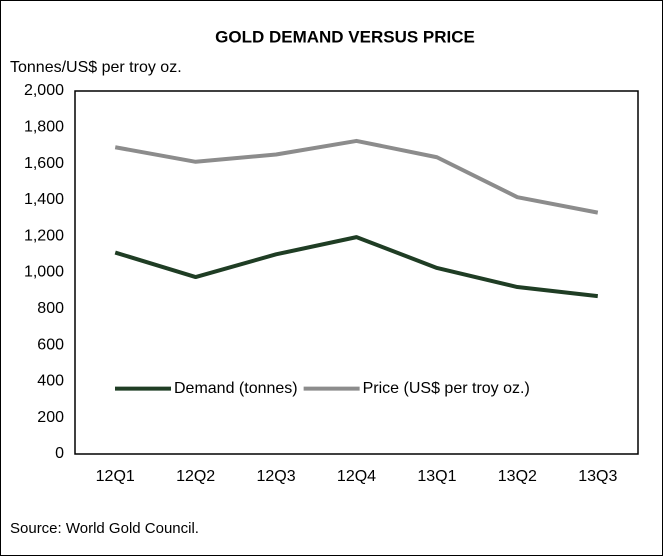 The height and width of the screenshot is (556, 663). Describe the element at coordinates (356, 476) in the screenshot. I see `x-tick-label: 12Q4` at that location.